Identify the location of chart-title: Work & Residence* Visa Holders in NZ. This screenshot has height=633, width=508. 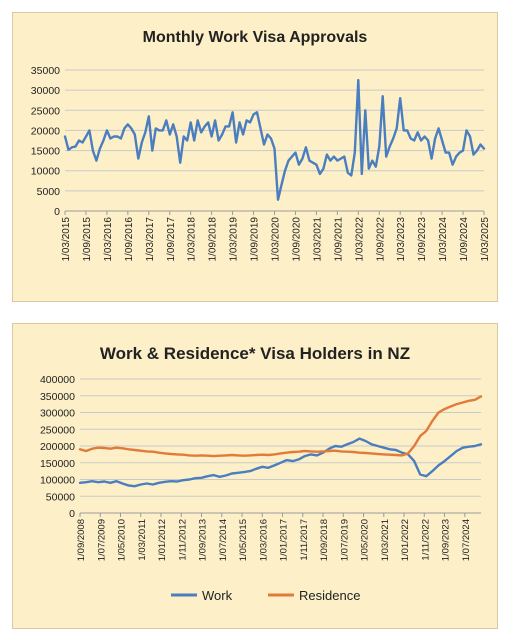
(255, 353).